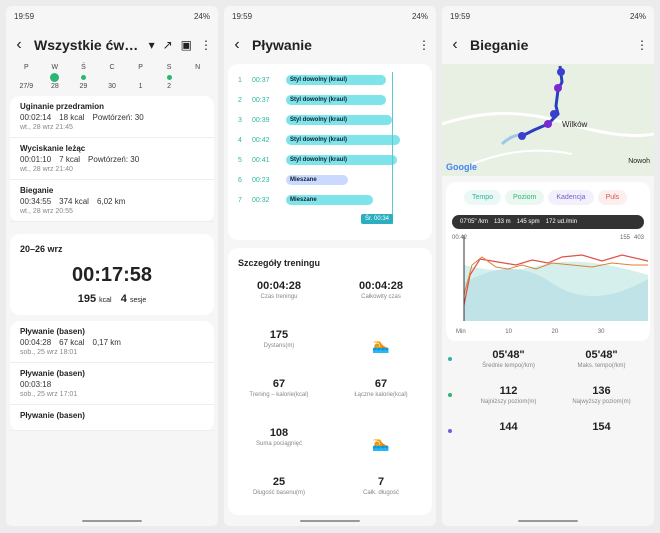 The width and height of the screenshot is (660, 533). What do you see at coordinates (381, 395) in the screenshot?
I see `detail-label: Łączne kalorie(kcal)` at bounding box center [381, 395].